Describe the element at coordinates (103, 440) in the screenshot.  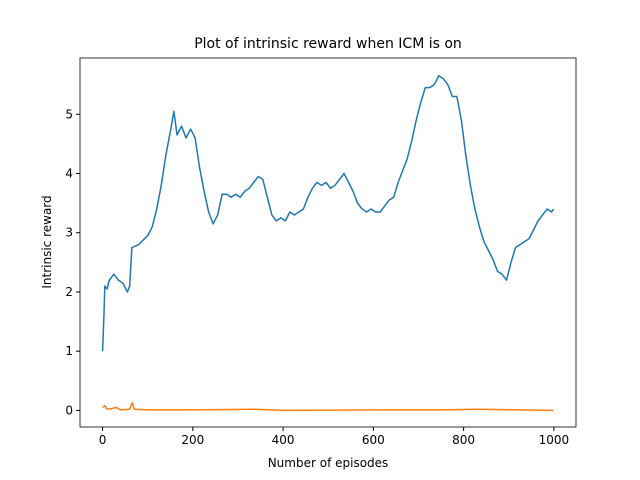
I see `x-tick-label: 0` at that location.